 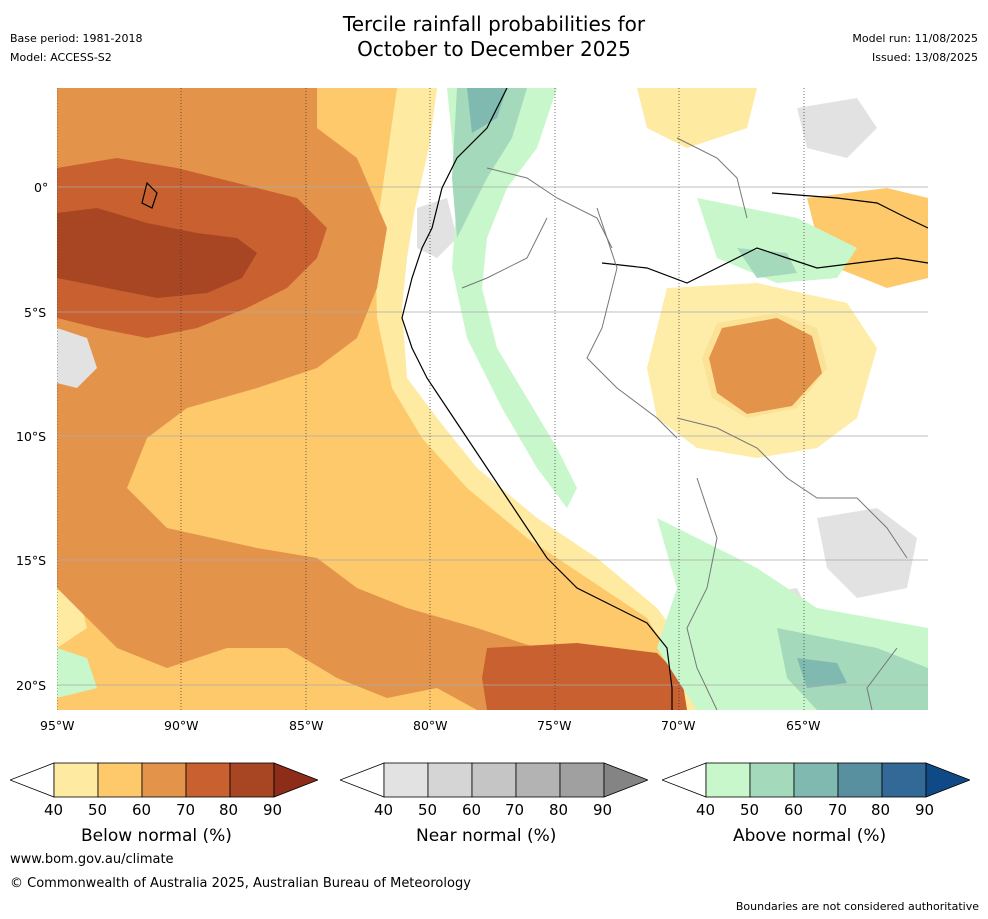 I want to click on lon-label-75w: 75°W, so click(x=554, y=725).